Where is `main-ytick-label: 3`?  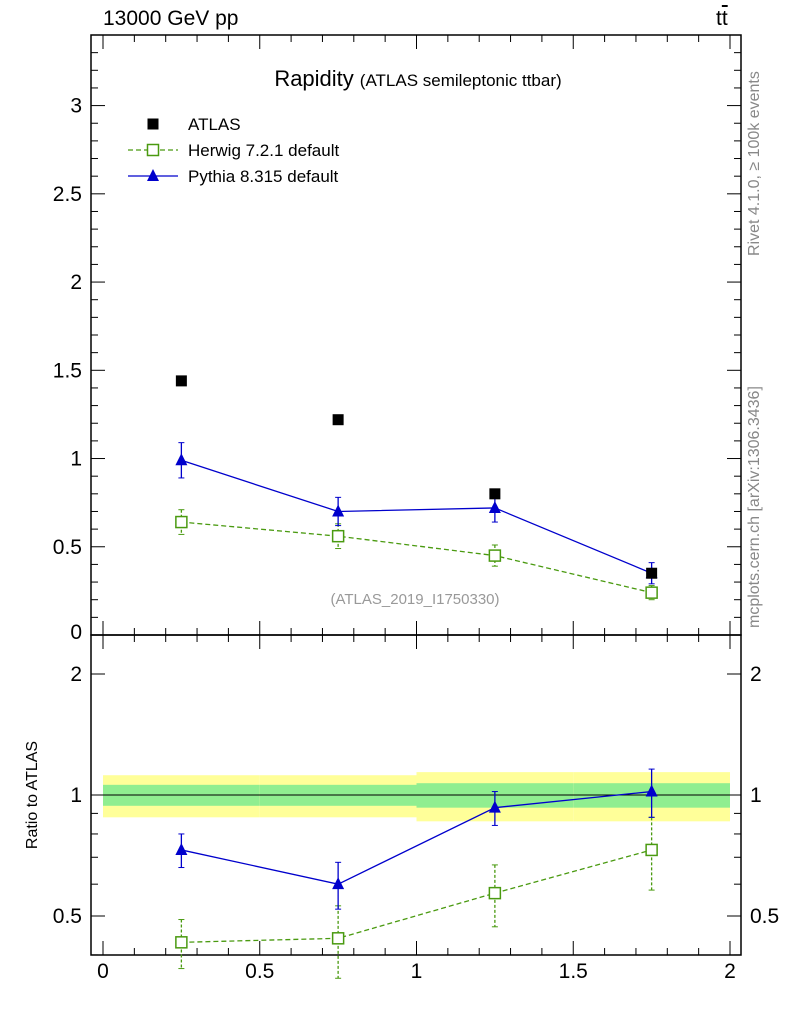 main-ytick-label: 3 is located at coordinates (76, 106).